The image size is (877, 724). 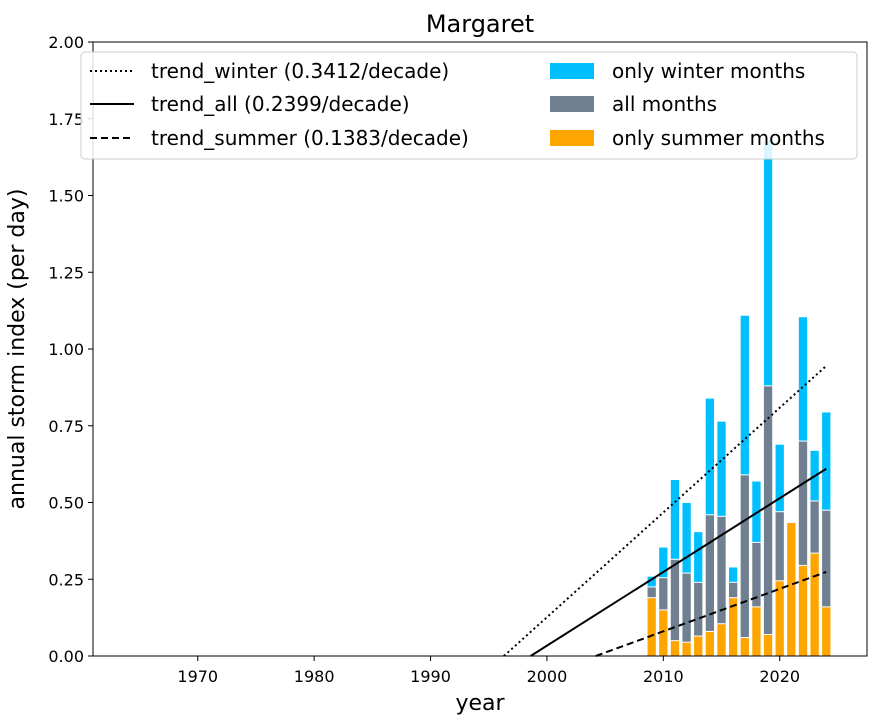 What do you see at coordinates (675, 648) in the screenshot?
I see `bar-summer-2011` at bounding box center [675, 648].